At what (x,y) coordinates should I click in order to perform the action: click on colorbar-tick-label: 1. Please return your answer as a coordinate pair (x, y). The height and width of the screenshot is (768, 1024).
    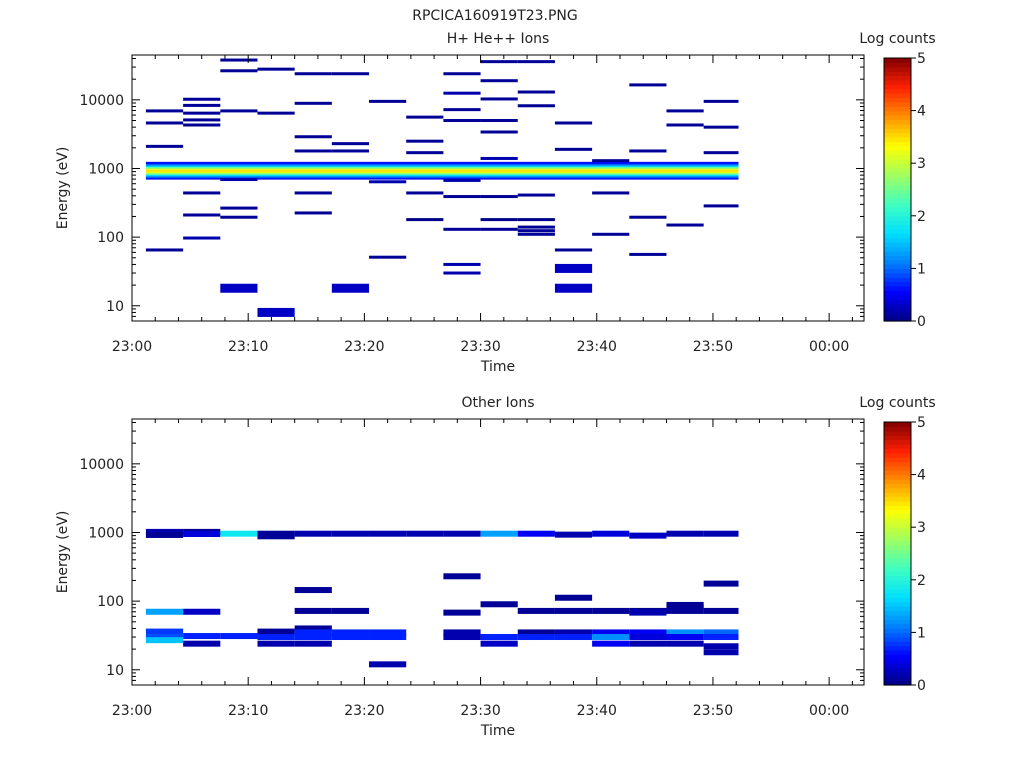
    Looking at the image, I should click on (921, 633).